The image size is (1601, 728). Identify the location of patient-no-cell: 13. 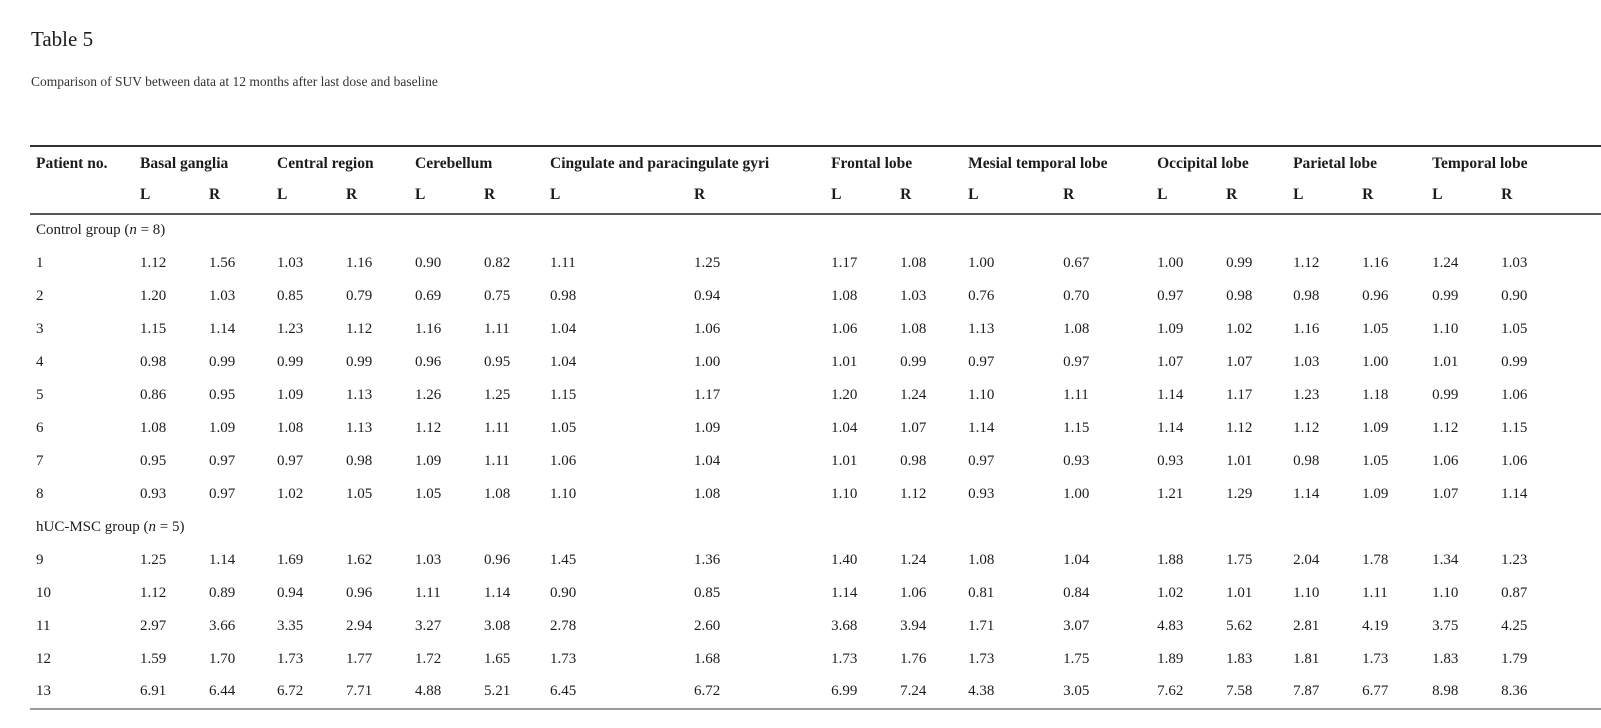
(43, 691).